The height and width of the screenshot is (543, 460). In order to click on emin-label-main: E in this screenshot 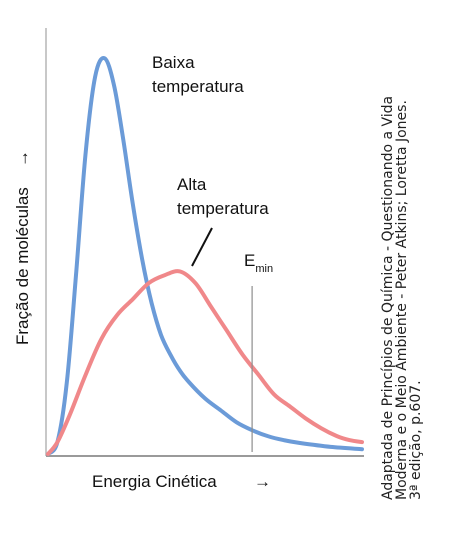, I will do `click(249, 260)`.